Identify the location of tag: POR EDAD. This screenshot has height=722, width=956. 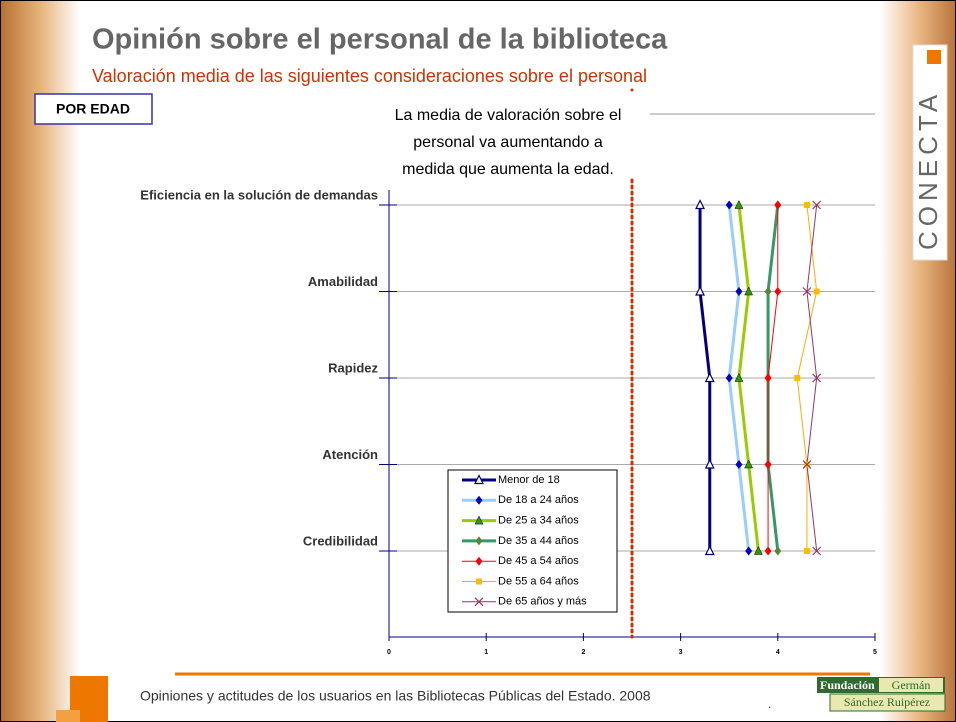
(93, 109).